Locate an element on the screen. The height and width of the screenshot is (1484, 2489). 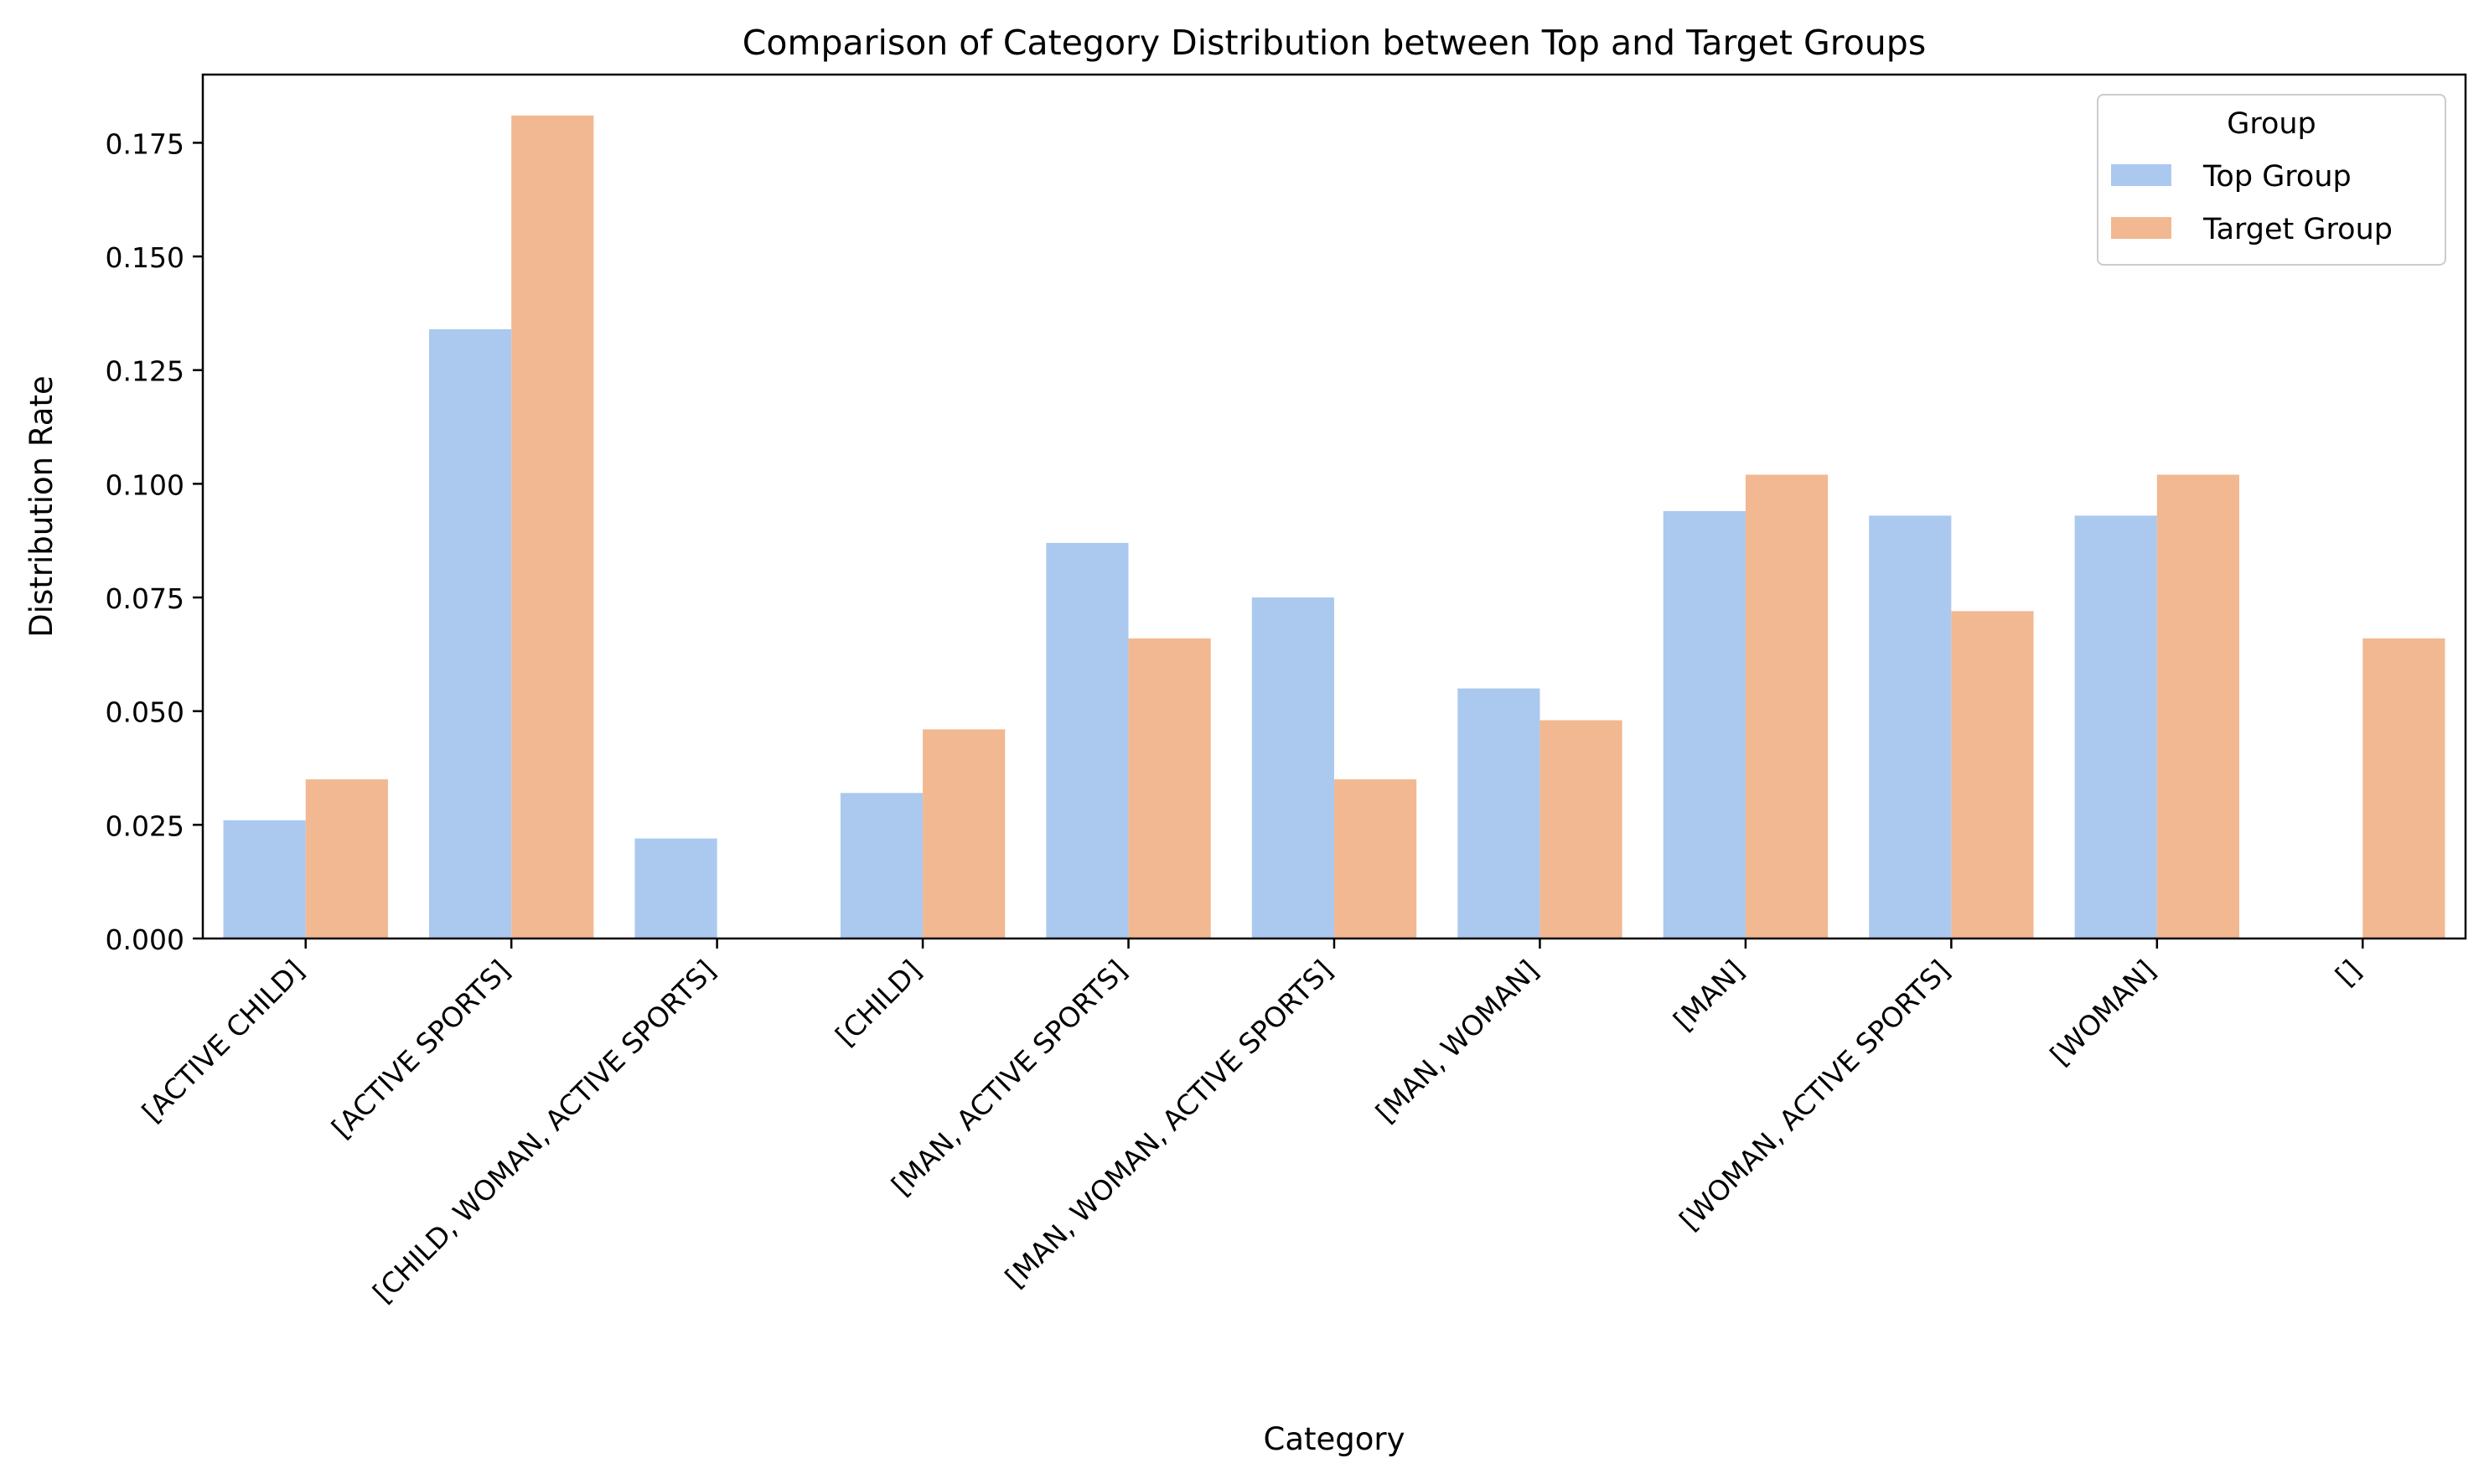
y-tick-label: 0.150 is located at coordinates (145, 258).